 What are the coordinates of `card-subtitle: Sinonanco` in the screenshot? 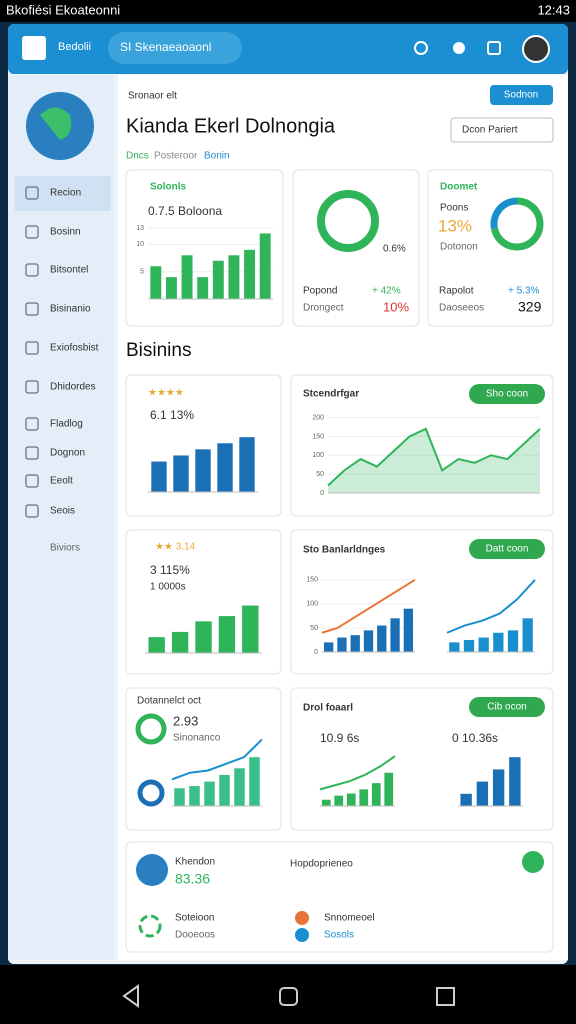 It's located at (197, 738).